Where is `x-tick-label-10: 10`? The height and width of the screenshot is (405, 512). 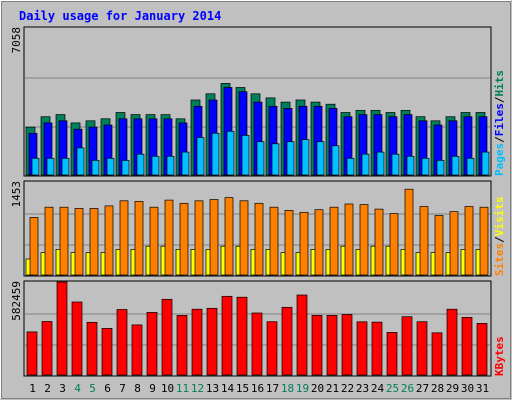
x-tick-label-10: 10 is located at coordinates (167, 388).